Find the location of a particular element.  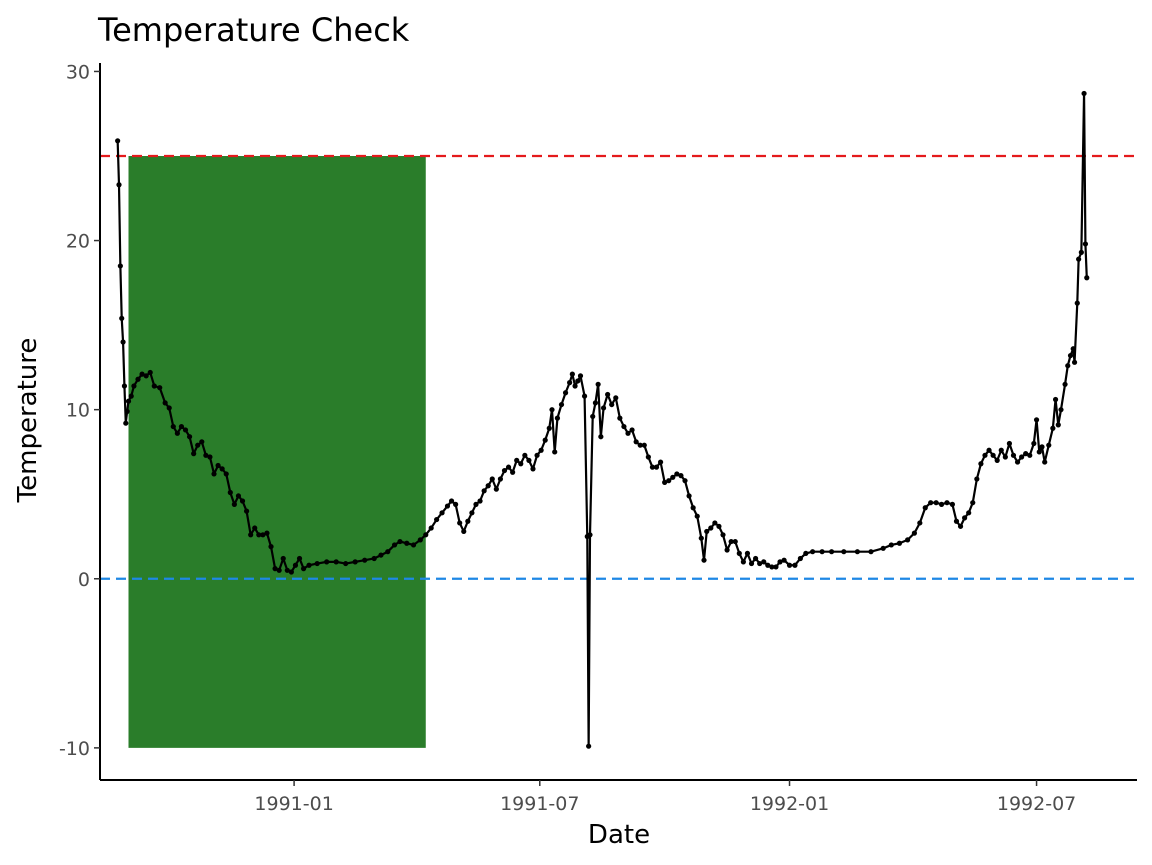

x-tick-label-3: 1992-07 is located at coordinates (1036, 804).